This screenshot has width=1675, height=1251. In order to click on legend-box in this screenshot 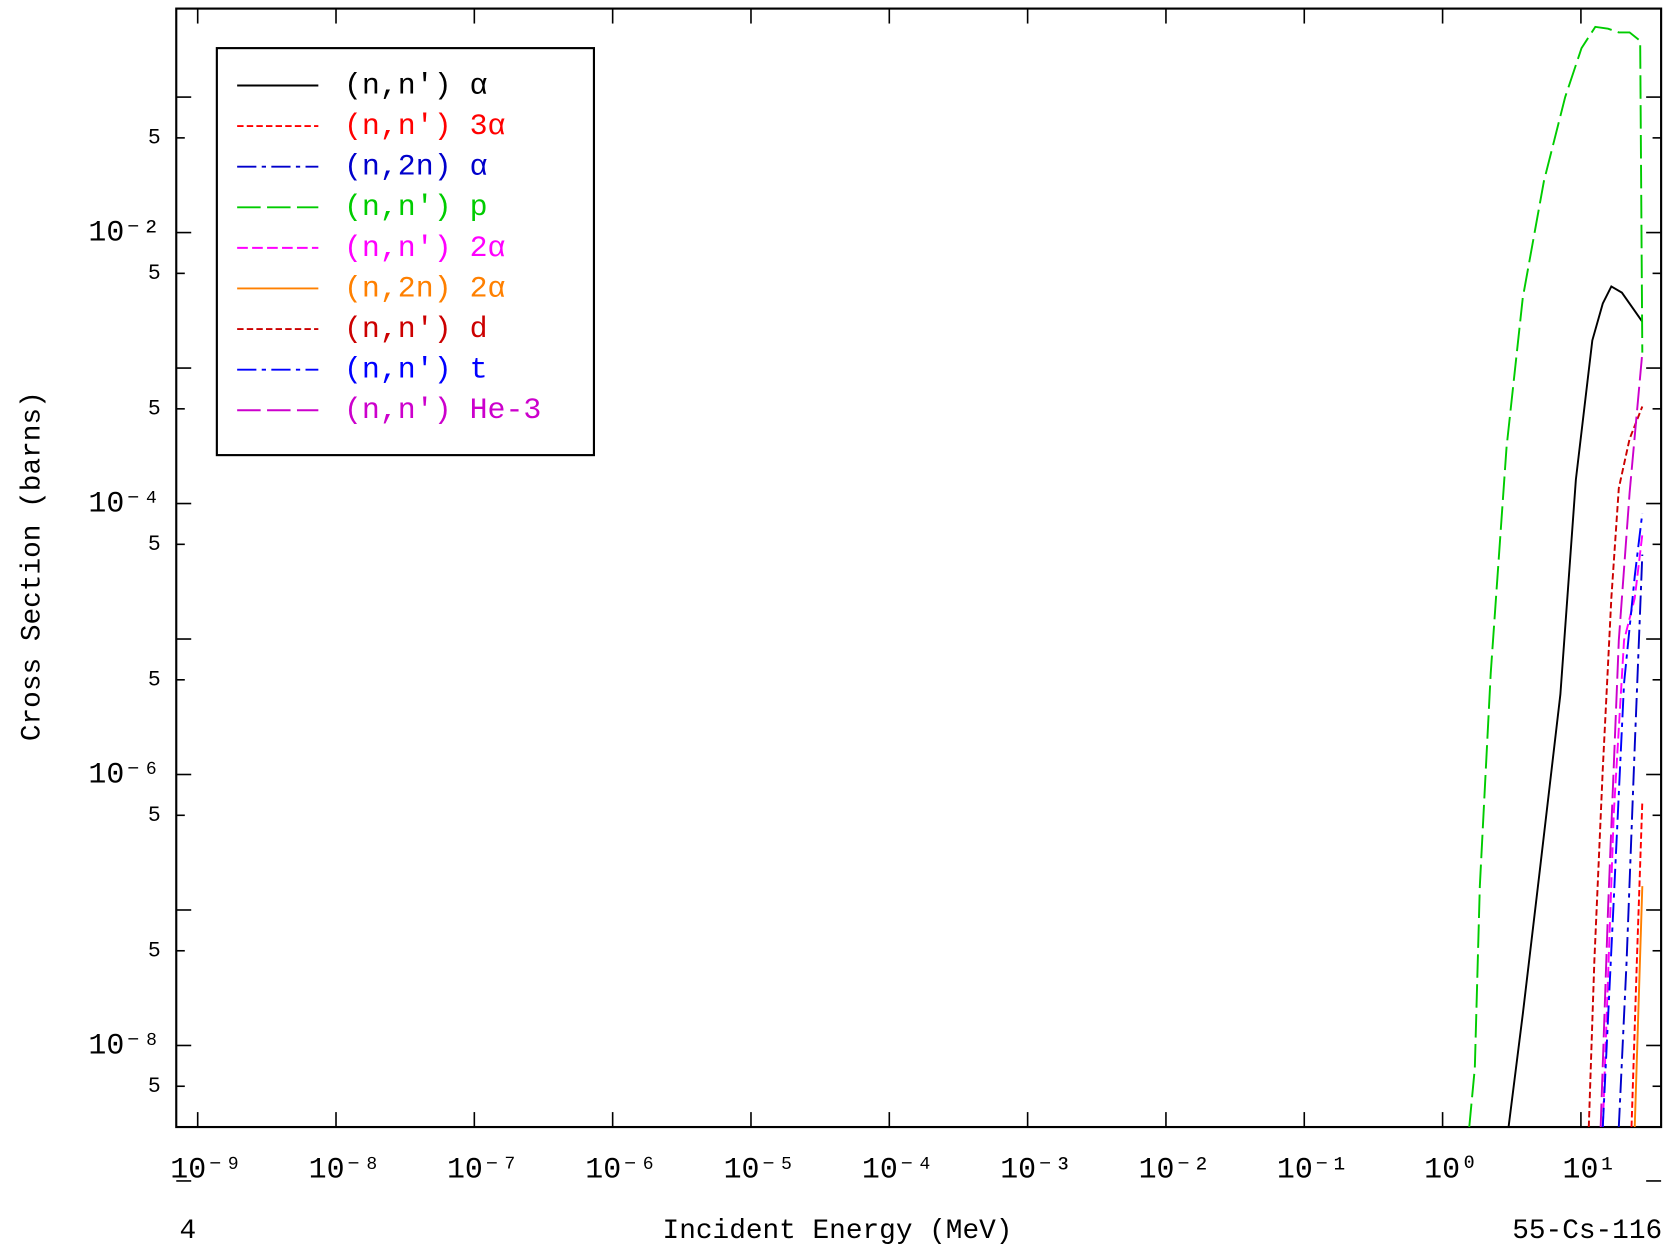, I will do `click(405, 252)`.